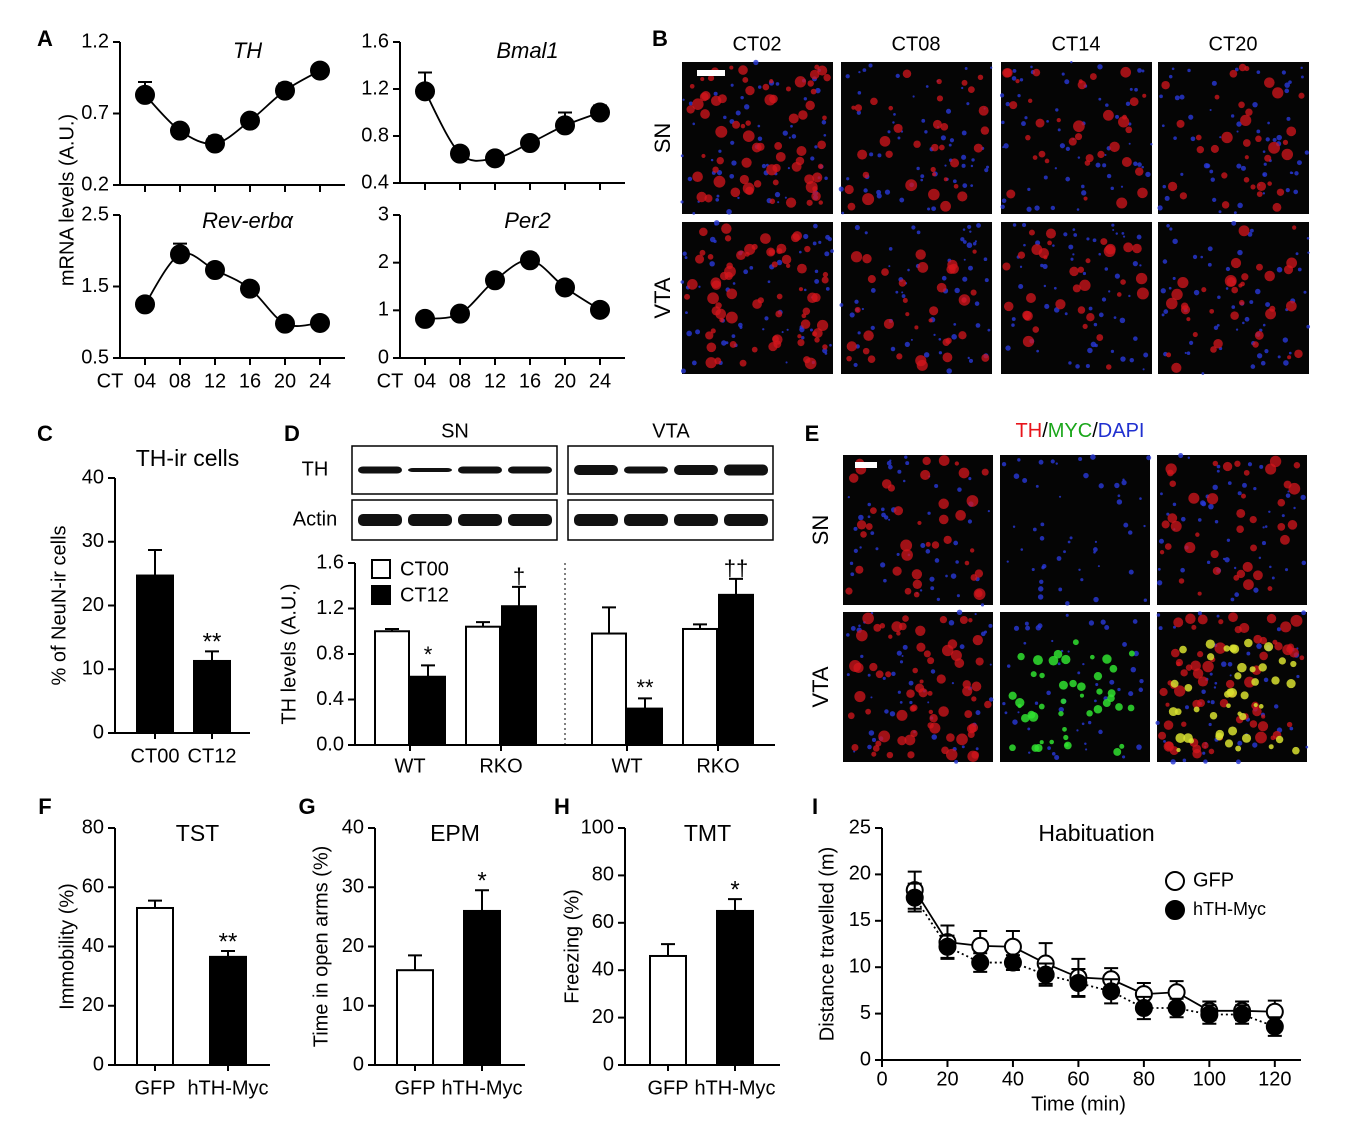 This screenshot has height=1143, width=1346. Describe the element at coordinates (392, 629) in the screenshot. I see `error-bar` at that location.